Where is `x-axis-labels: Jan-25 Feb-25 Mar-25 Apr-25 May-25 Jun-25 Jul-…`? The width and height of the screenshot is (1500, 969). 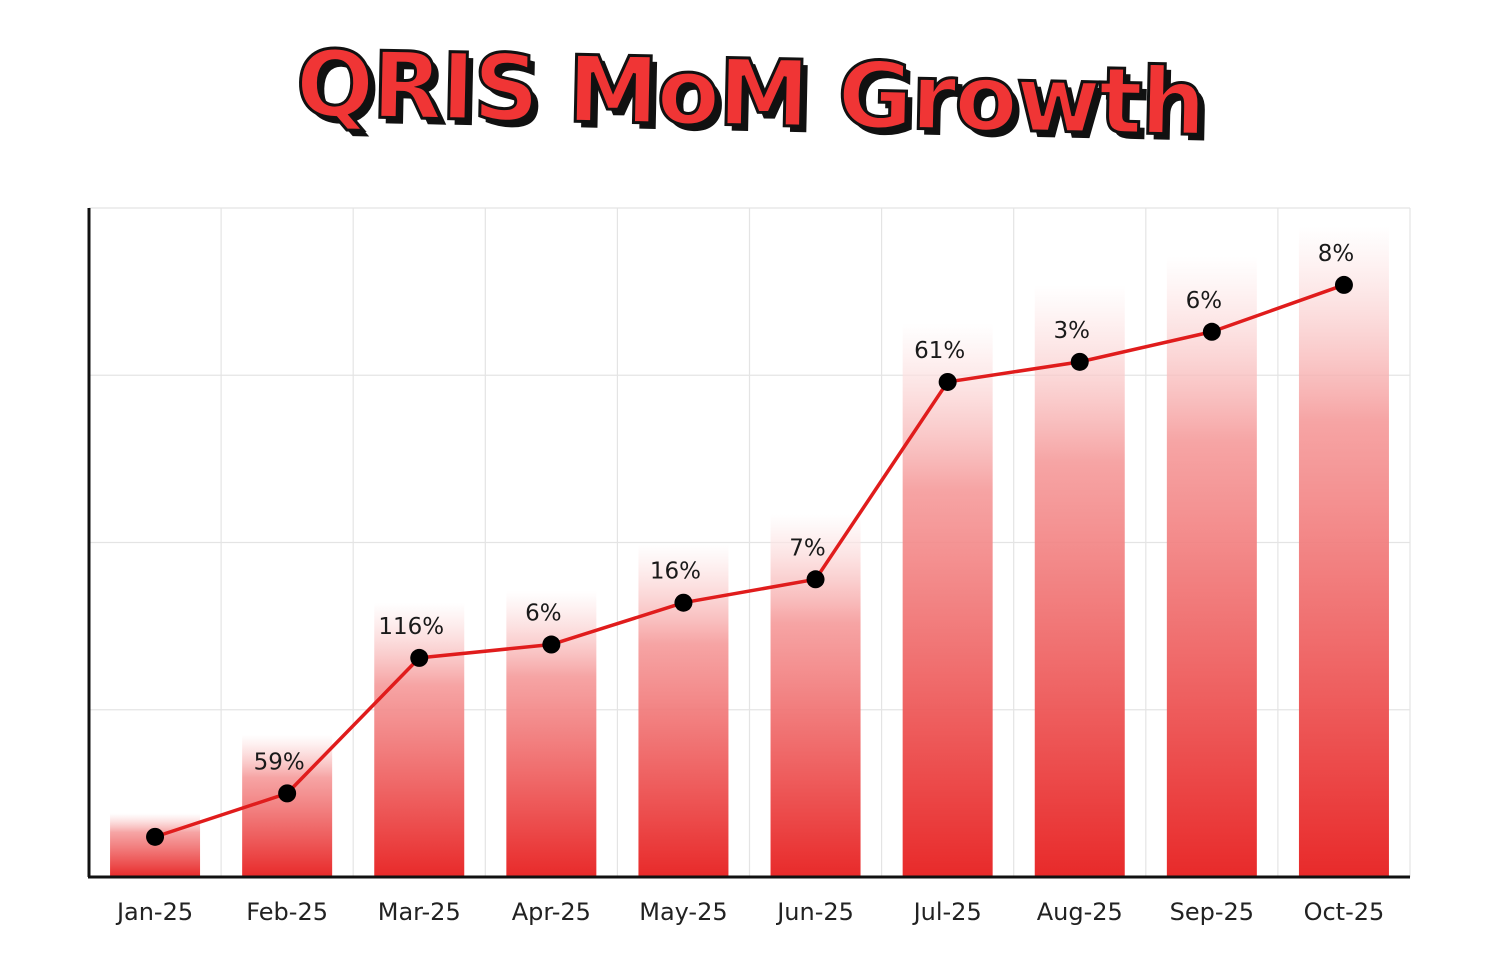 x-axis-labels: Jan-25 Feb-25 Mar-25 Apr-25 May-25 Jun-25 Jul-… is located at coordinates (749, 912).